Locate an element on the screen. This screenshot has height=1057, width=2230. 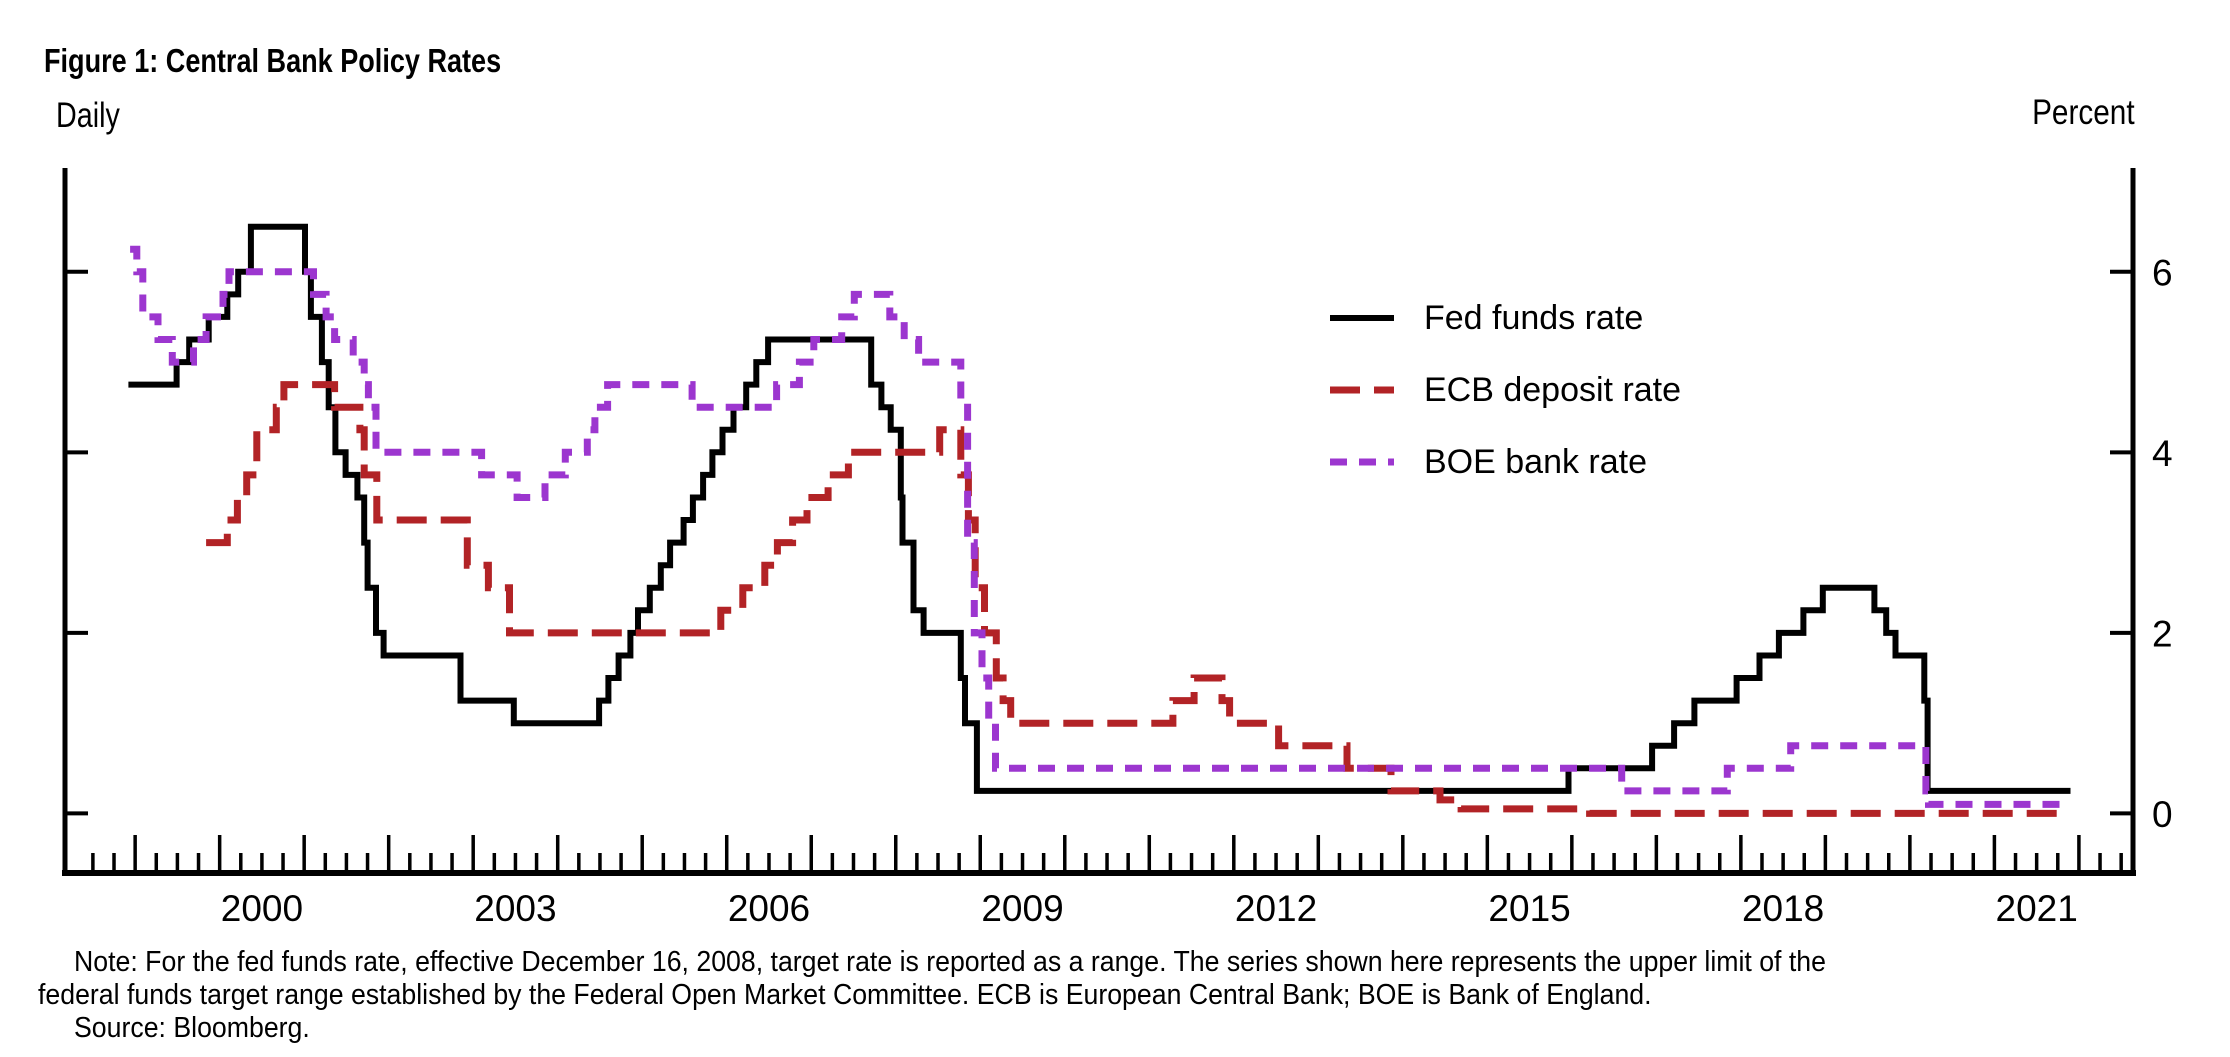
x-tick-label: 2018 is located at coordinates (1783, 908).